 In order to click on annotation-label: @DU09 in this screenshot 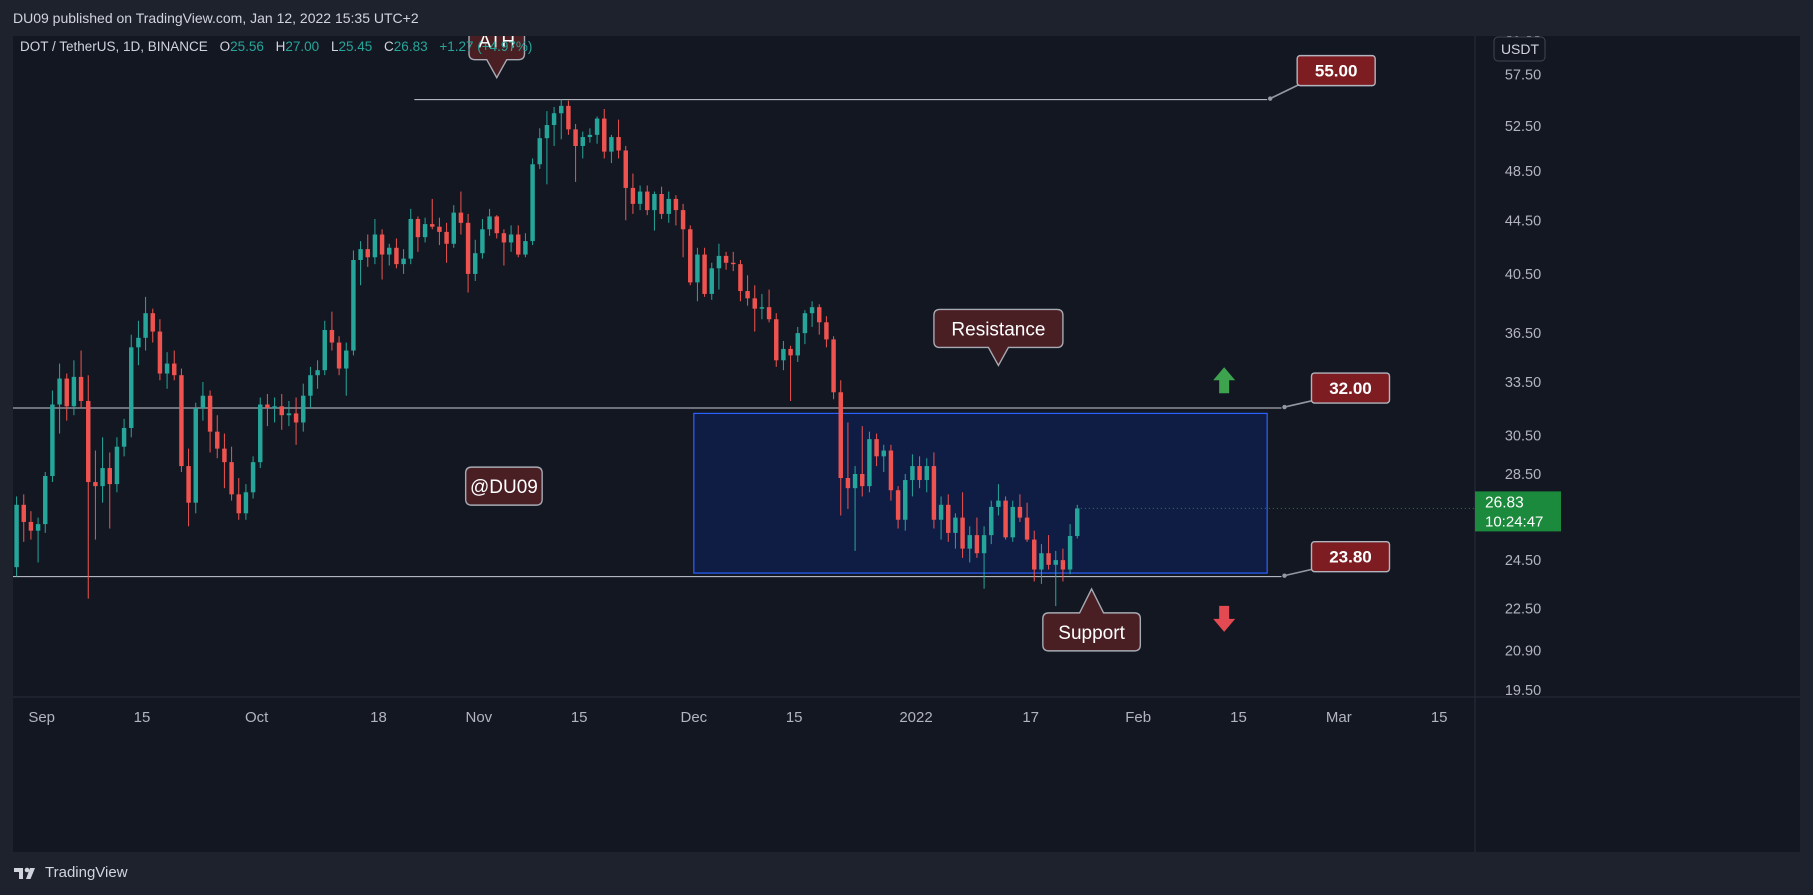, I will do `click(504, 487)`.